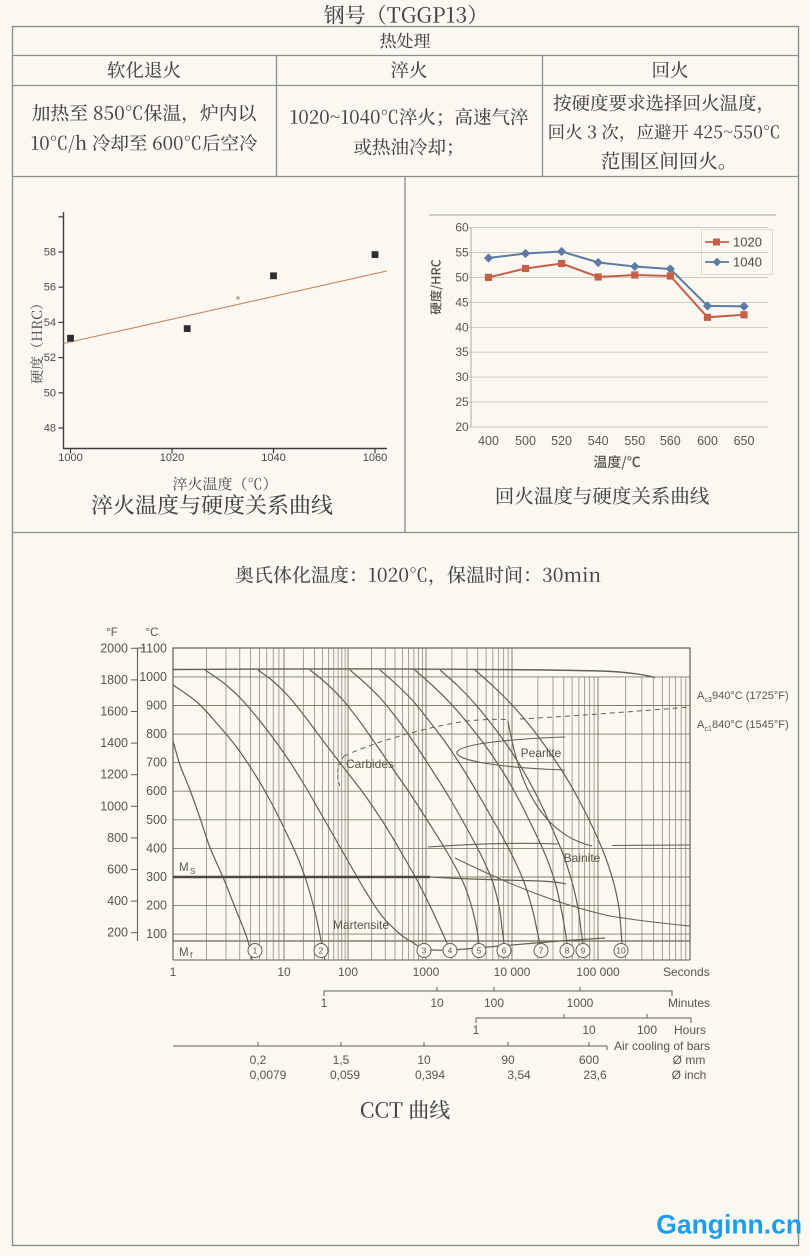 The height and width of the screenshot is (1256, 810). What do you see at coordinates (541, 951) in the screenshot?
I see `svg-text: 7` at bounding box center [541, 951].